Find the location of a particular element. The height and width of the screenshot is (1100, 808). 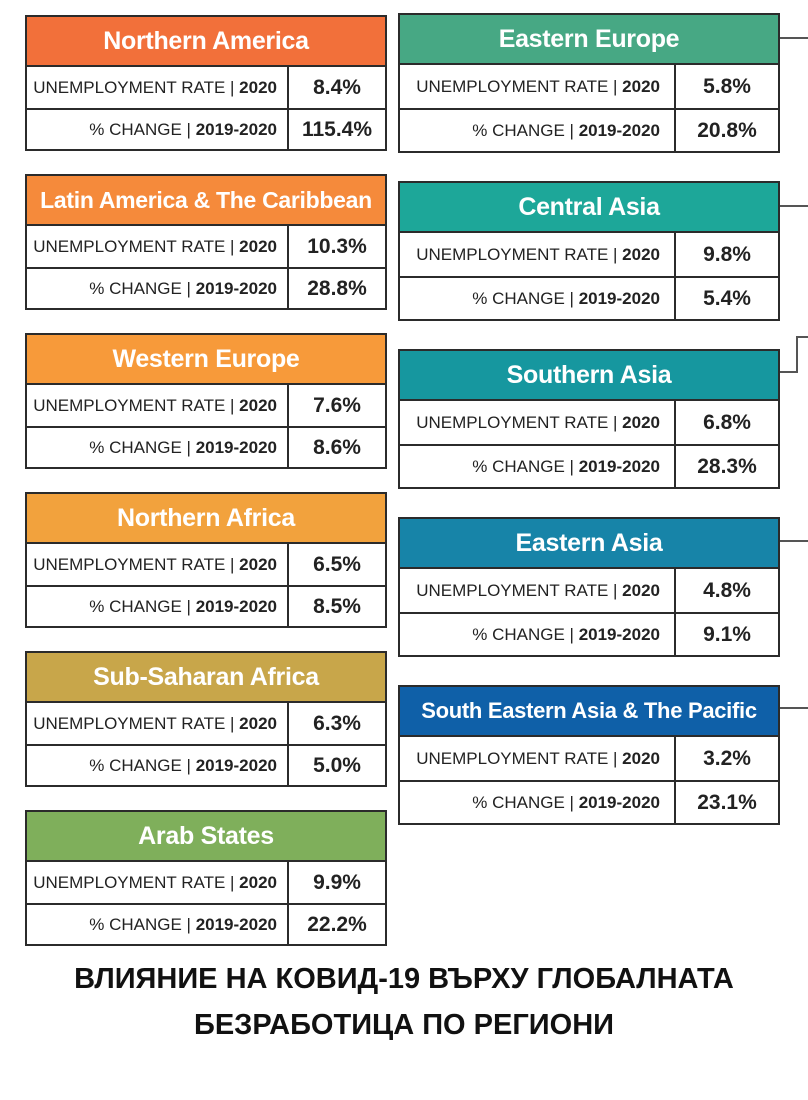

rate-value: 5.8% is located at coordinates (727, 86).